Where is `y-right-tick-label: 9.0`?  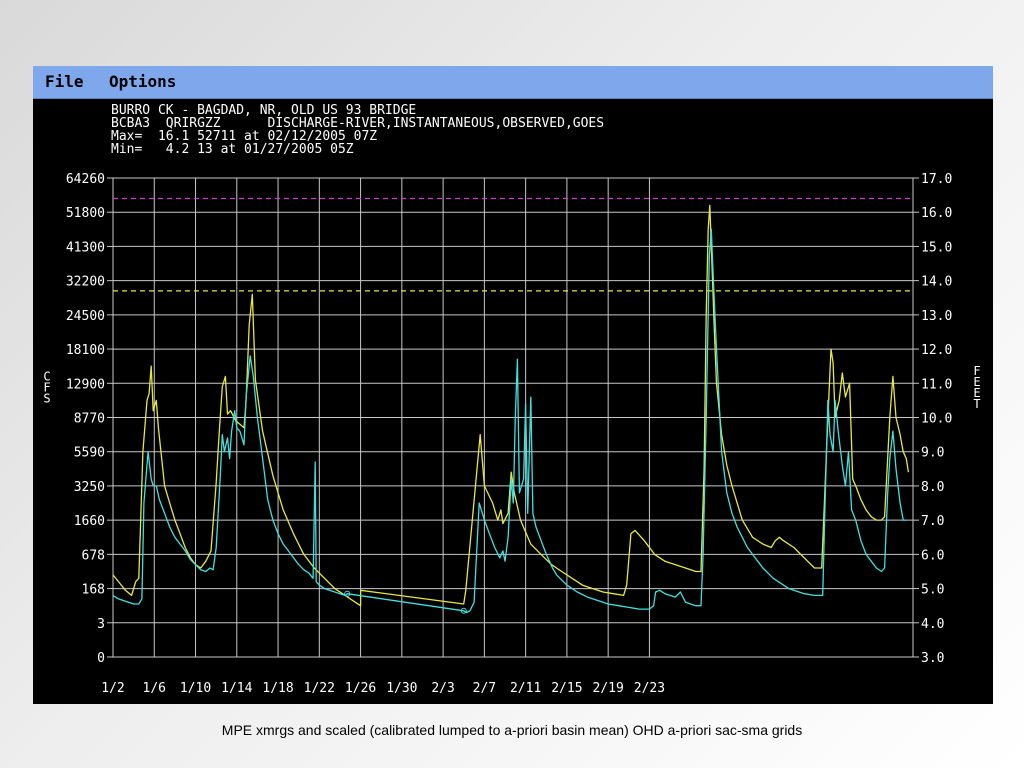 y-right-tick-label: 9.0 is located at coordinates (932, 453).